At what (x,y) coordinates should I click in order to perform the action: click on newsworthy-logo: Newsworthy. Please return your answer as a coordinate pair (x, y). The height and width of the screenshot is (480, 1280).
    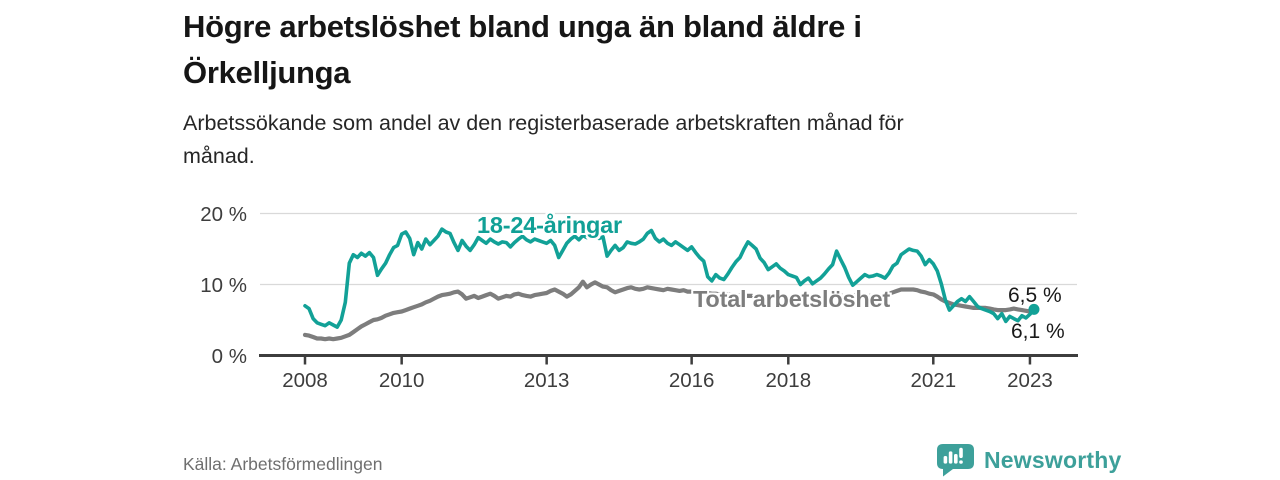
    Looking at the image, I should click on (1028, 460).